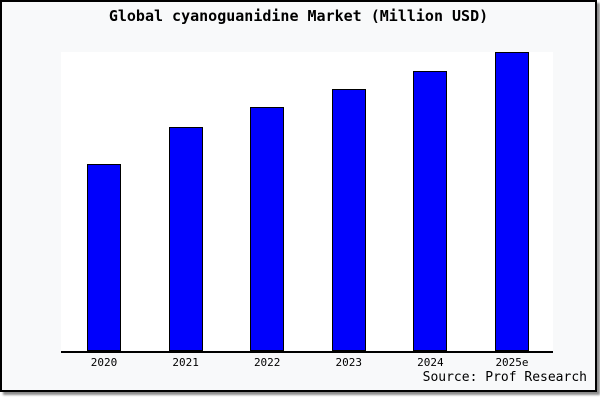 The image size is (600, 400). I want to click on x-tick-label-2025e: 2025e, so click(512, 362).